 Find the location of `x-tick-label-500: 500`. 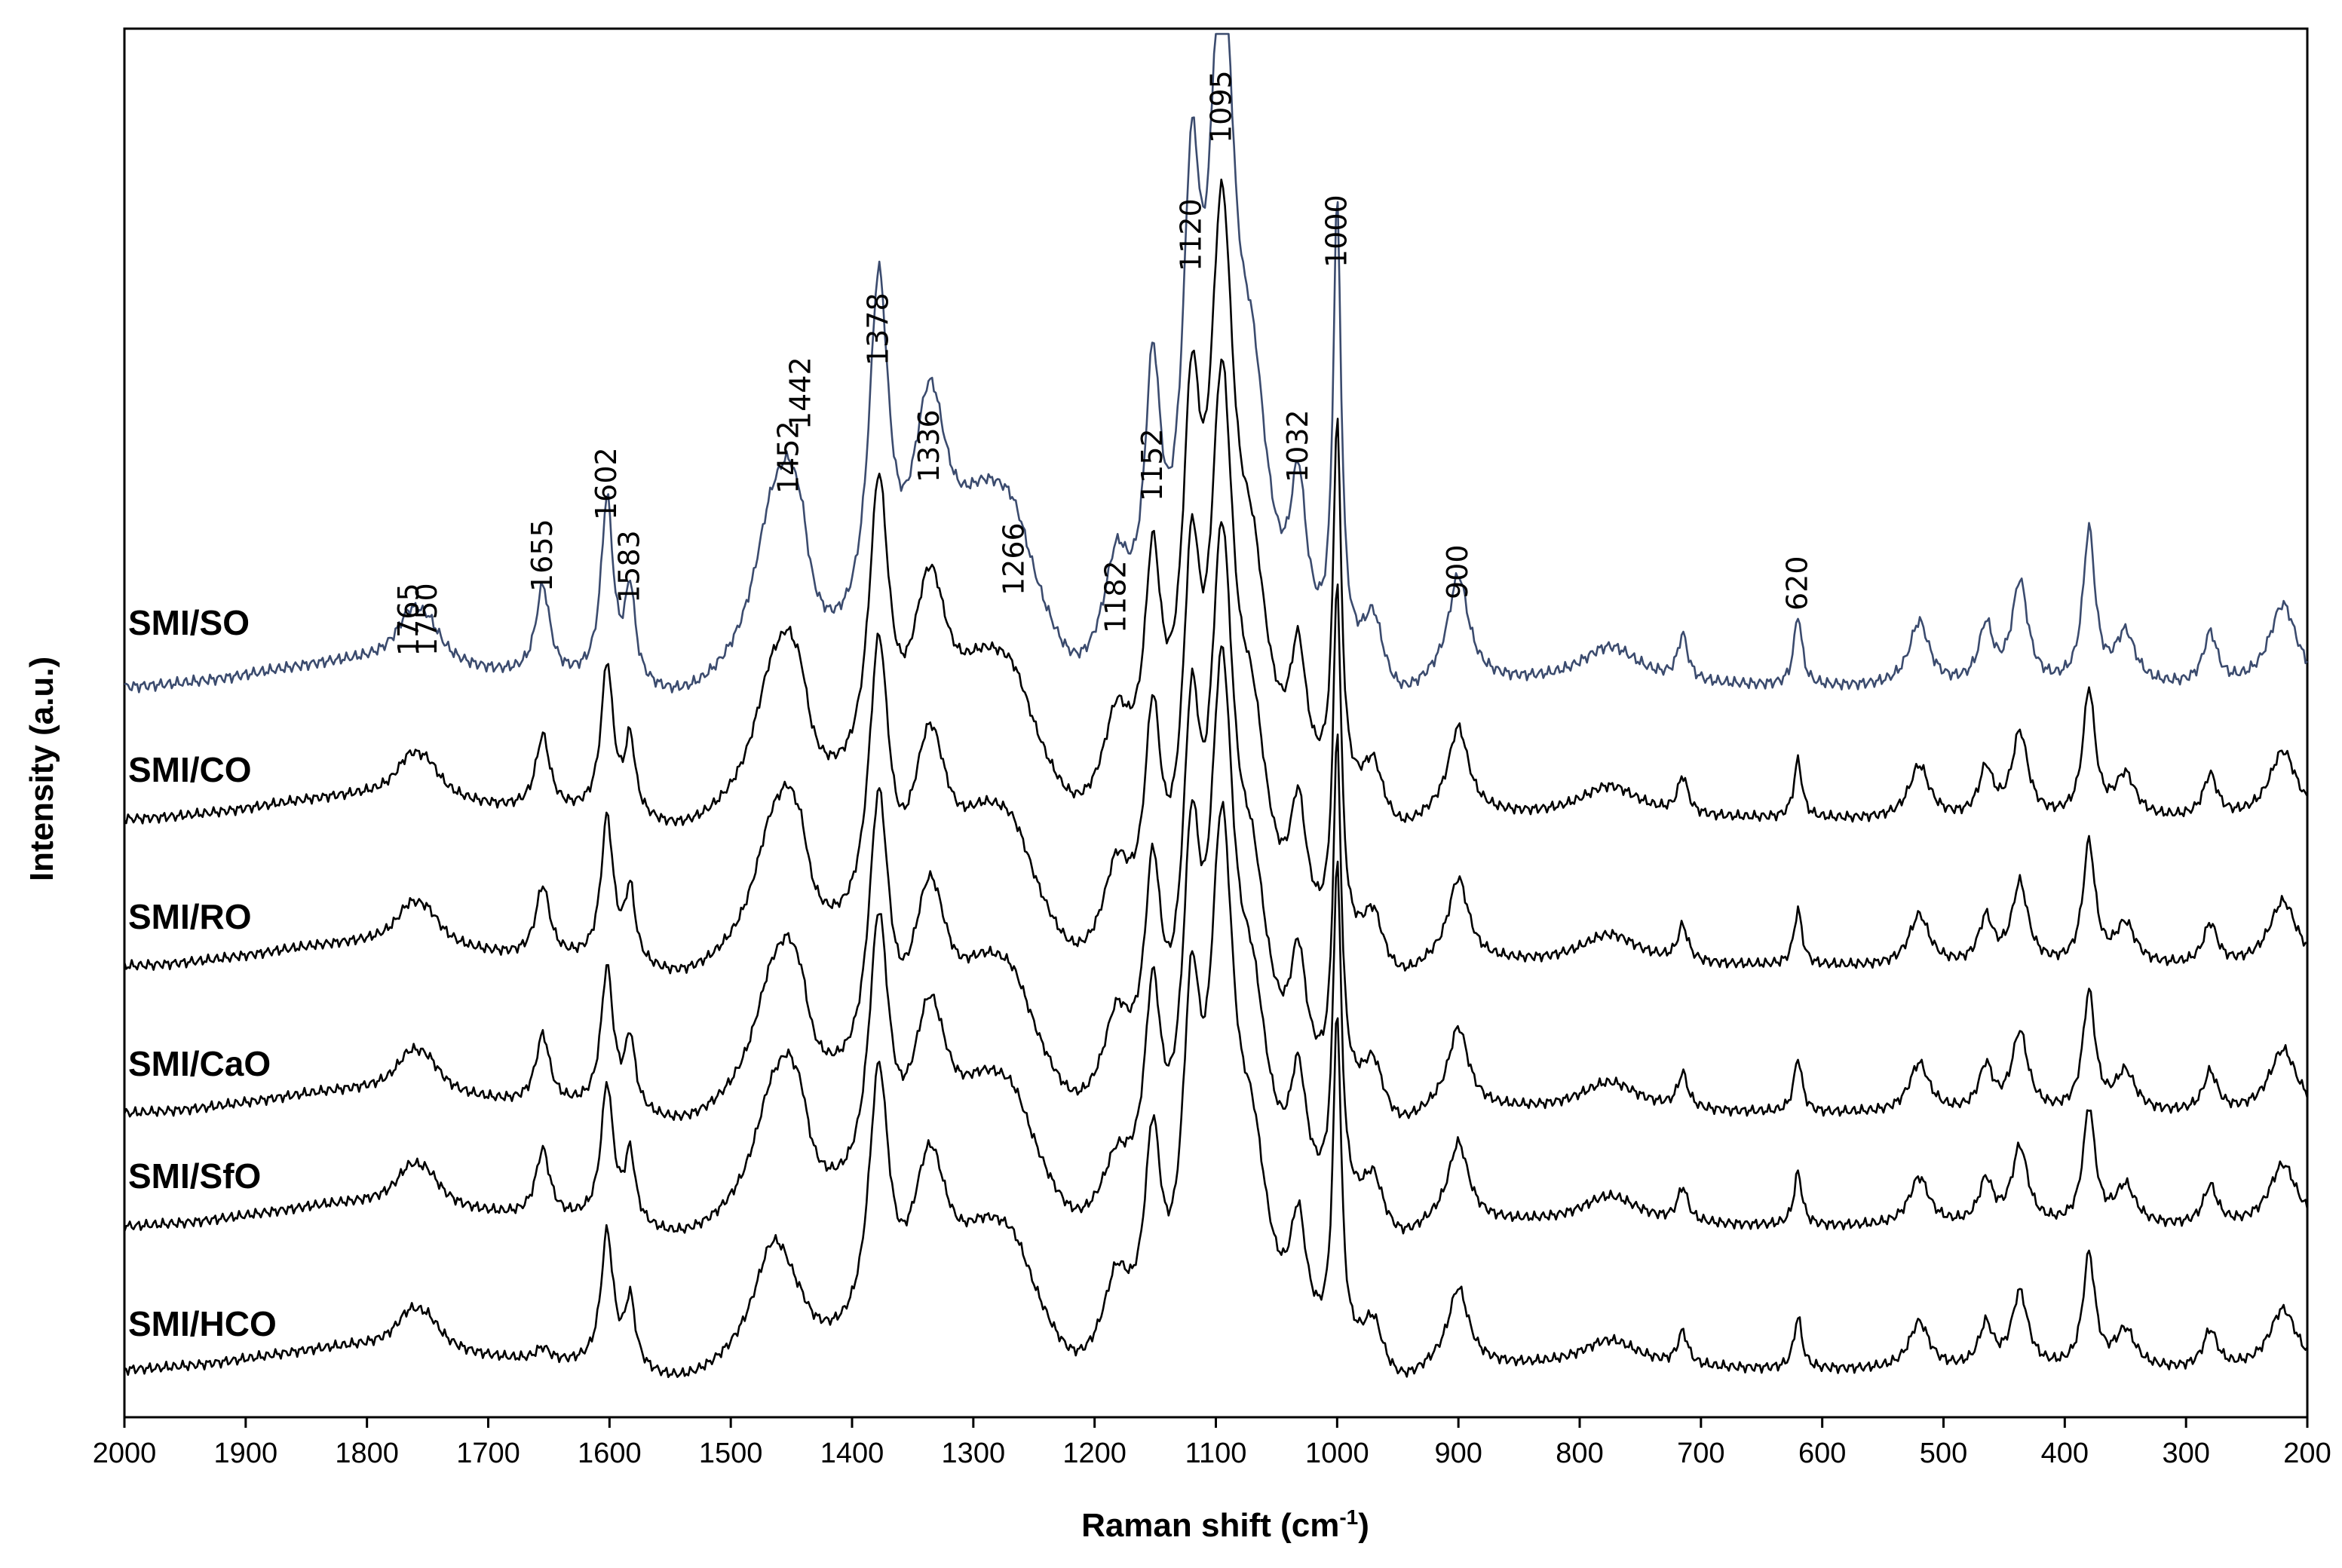

x-tick-label-500: 500 is located at coordinates (1943, 1453).